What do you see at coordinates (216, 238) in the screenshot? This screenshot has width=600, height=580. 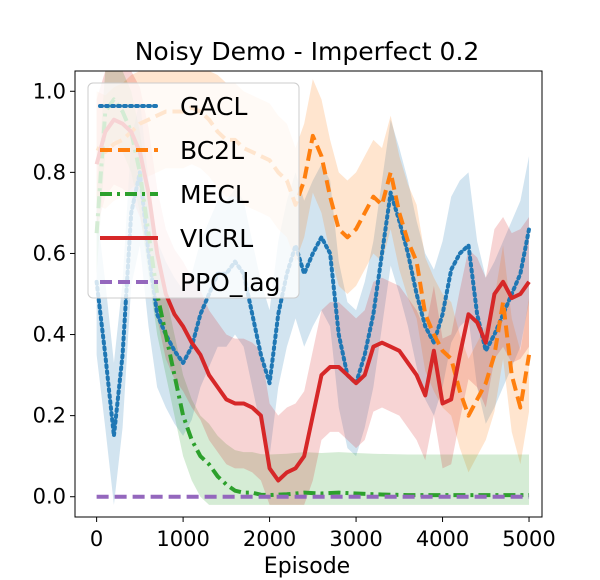 I see `legend-label-vicrl: VICRL` at bounding box center [216, 238].